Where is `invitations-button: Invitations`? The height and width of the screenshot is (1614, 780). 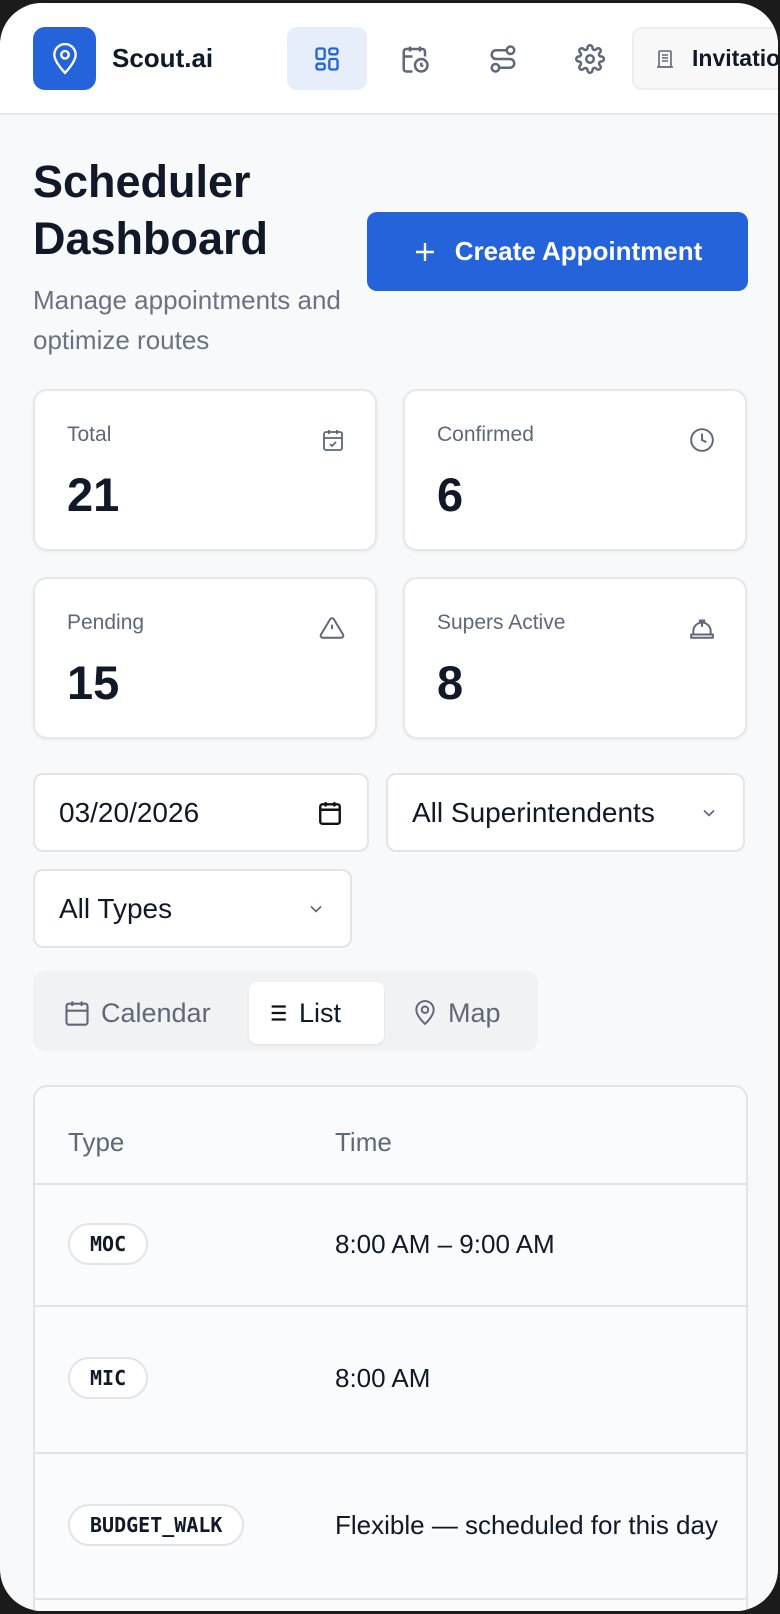
invitations-button: Invitations is located at coordinates (705, 58).